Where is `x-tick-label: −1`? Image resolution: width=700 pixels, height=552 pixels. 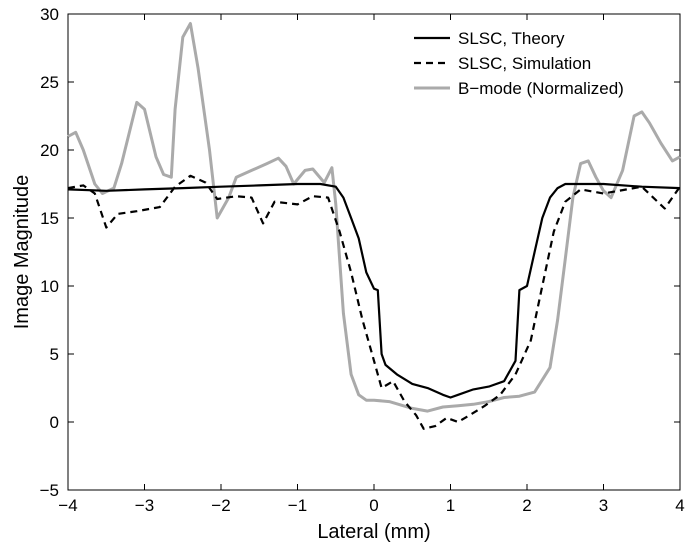 x-tick-label: −1 is located at coordinates (297, 505).